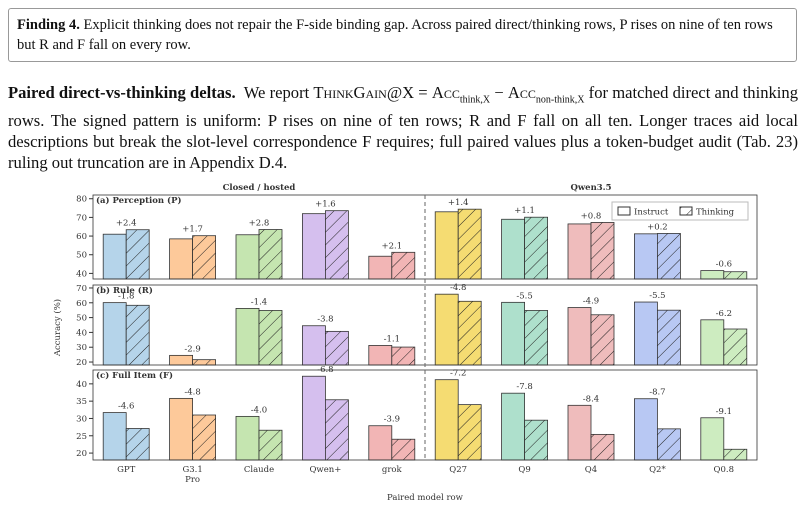 The height and width of the screenshot is (511, 805). I want to click on panel-title: (c) Full Item (F), so click(134, 375).